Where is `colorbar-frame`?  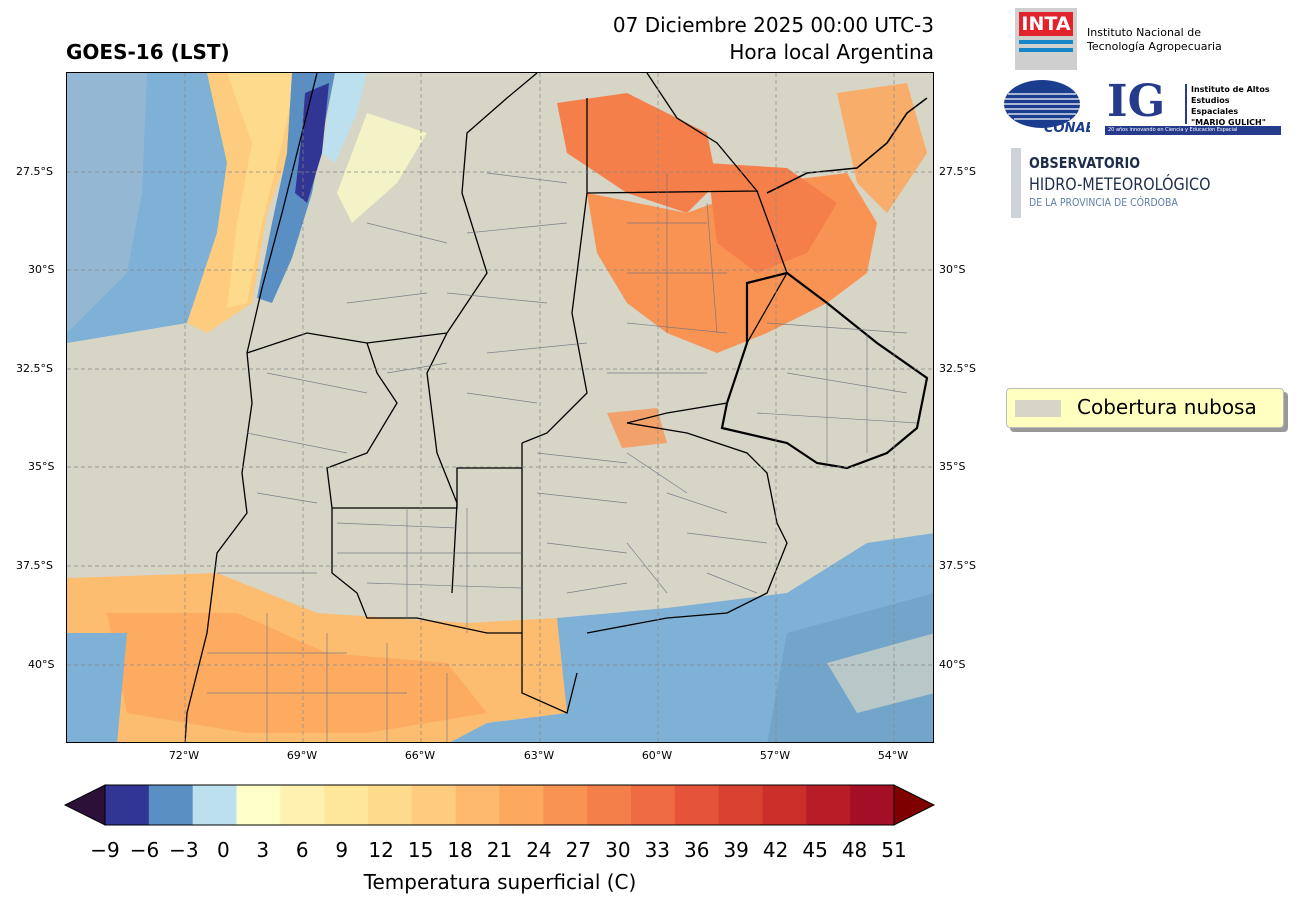
colorbar-frame is located at coordinates (499, 805).